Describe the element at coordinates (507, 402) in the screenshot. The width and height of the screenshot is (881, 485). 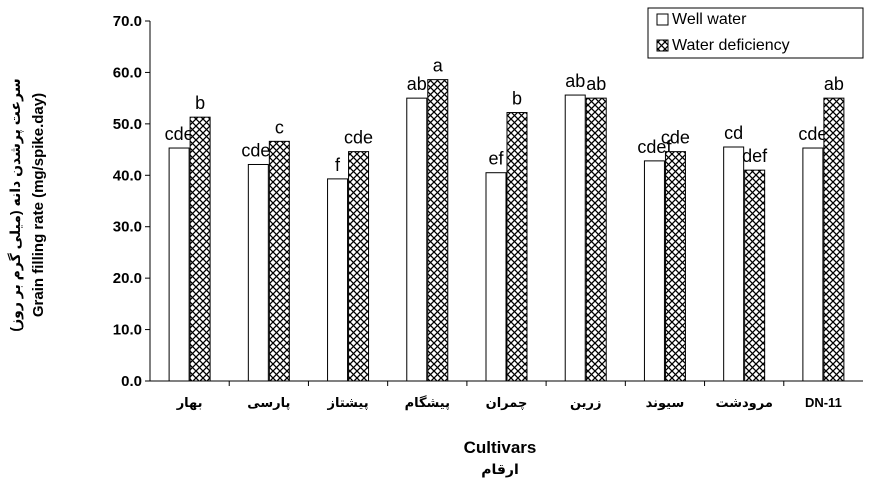
I see `x-tick-label: چمران` at that location.